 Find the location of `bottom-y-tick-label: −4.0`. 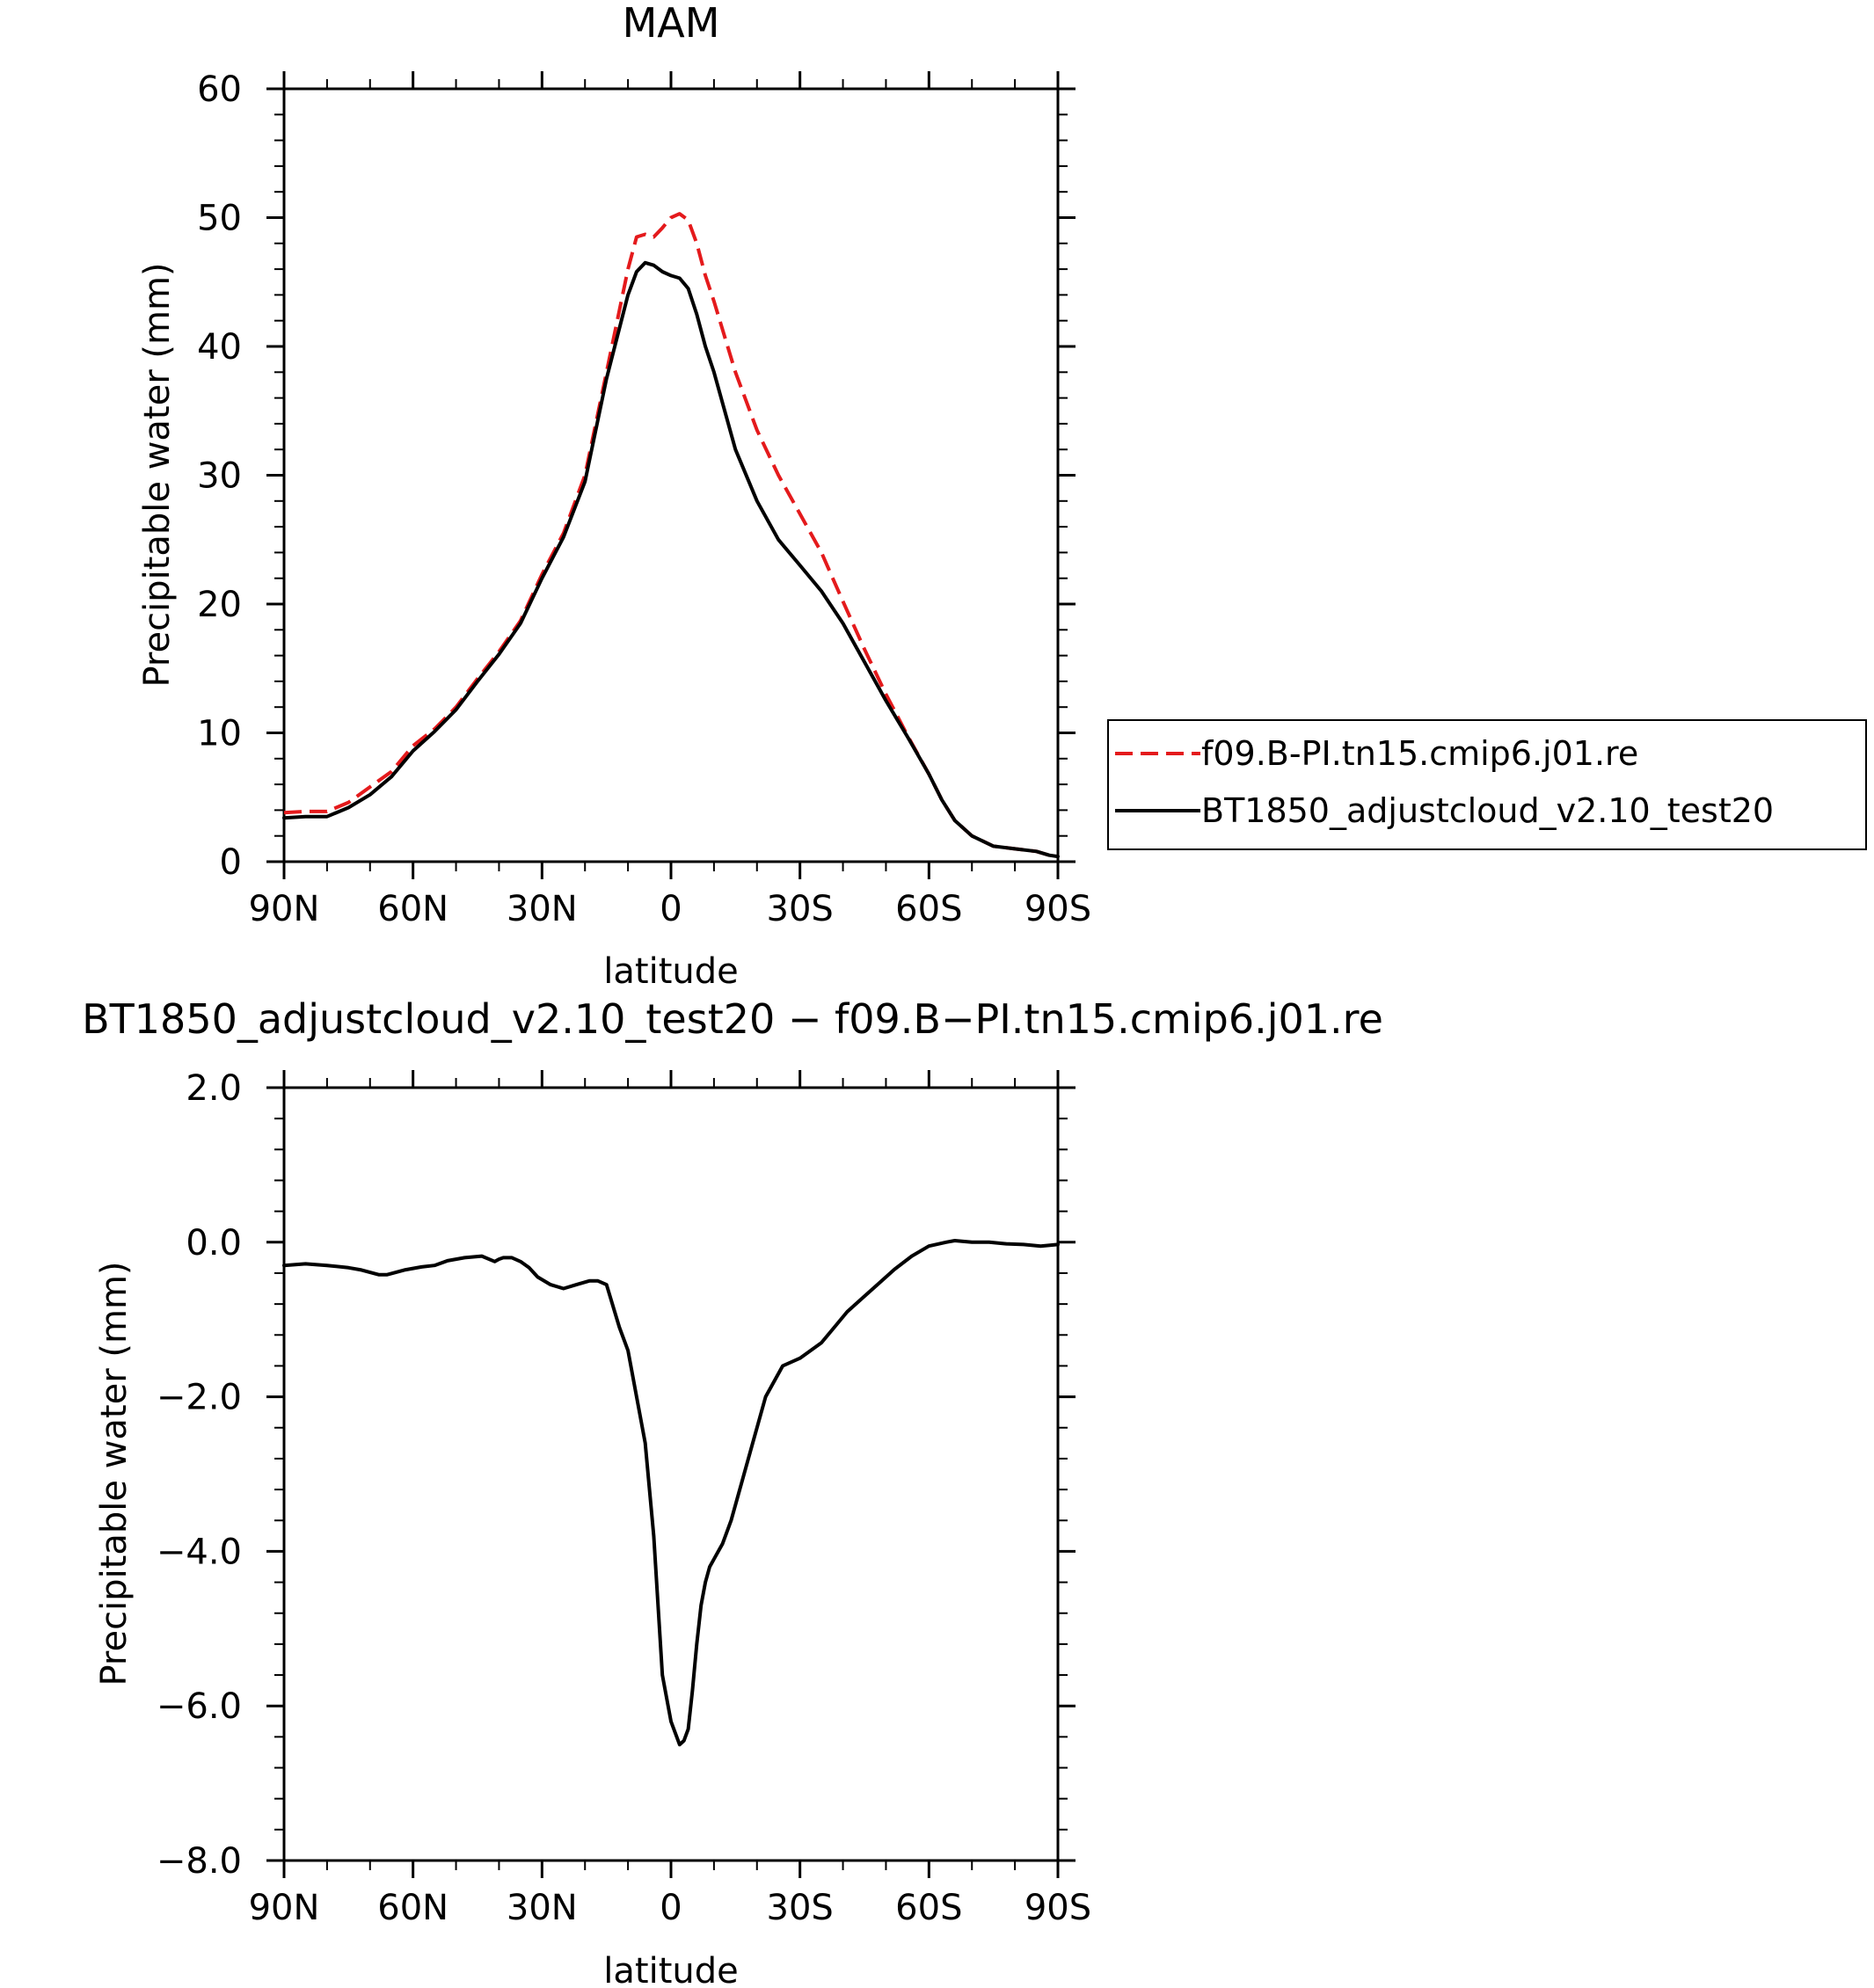

bottom-y-tick-label: −4.0 is located at coordinates (199, 1552).